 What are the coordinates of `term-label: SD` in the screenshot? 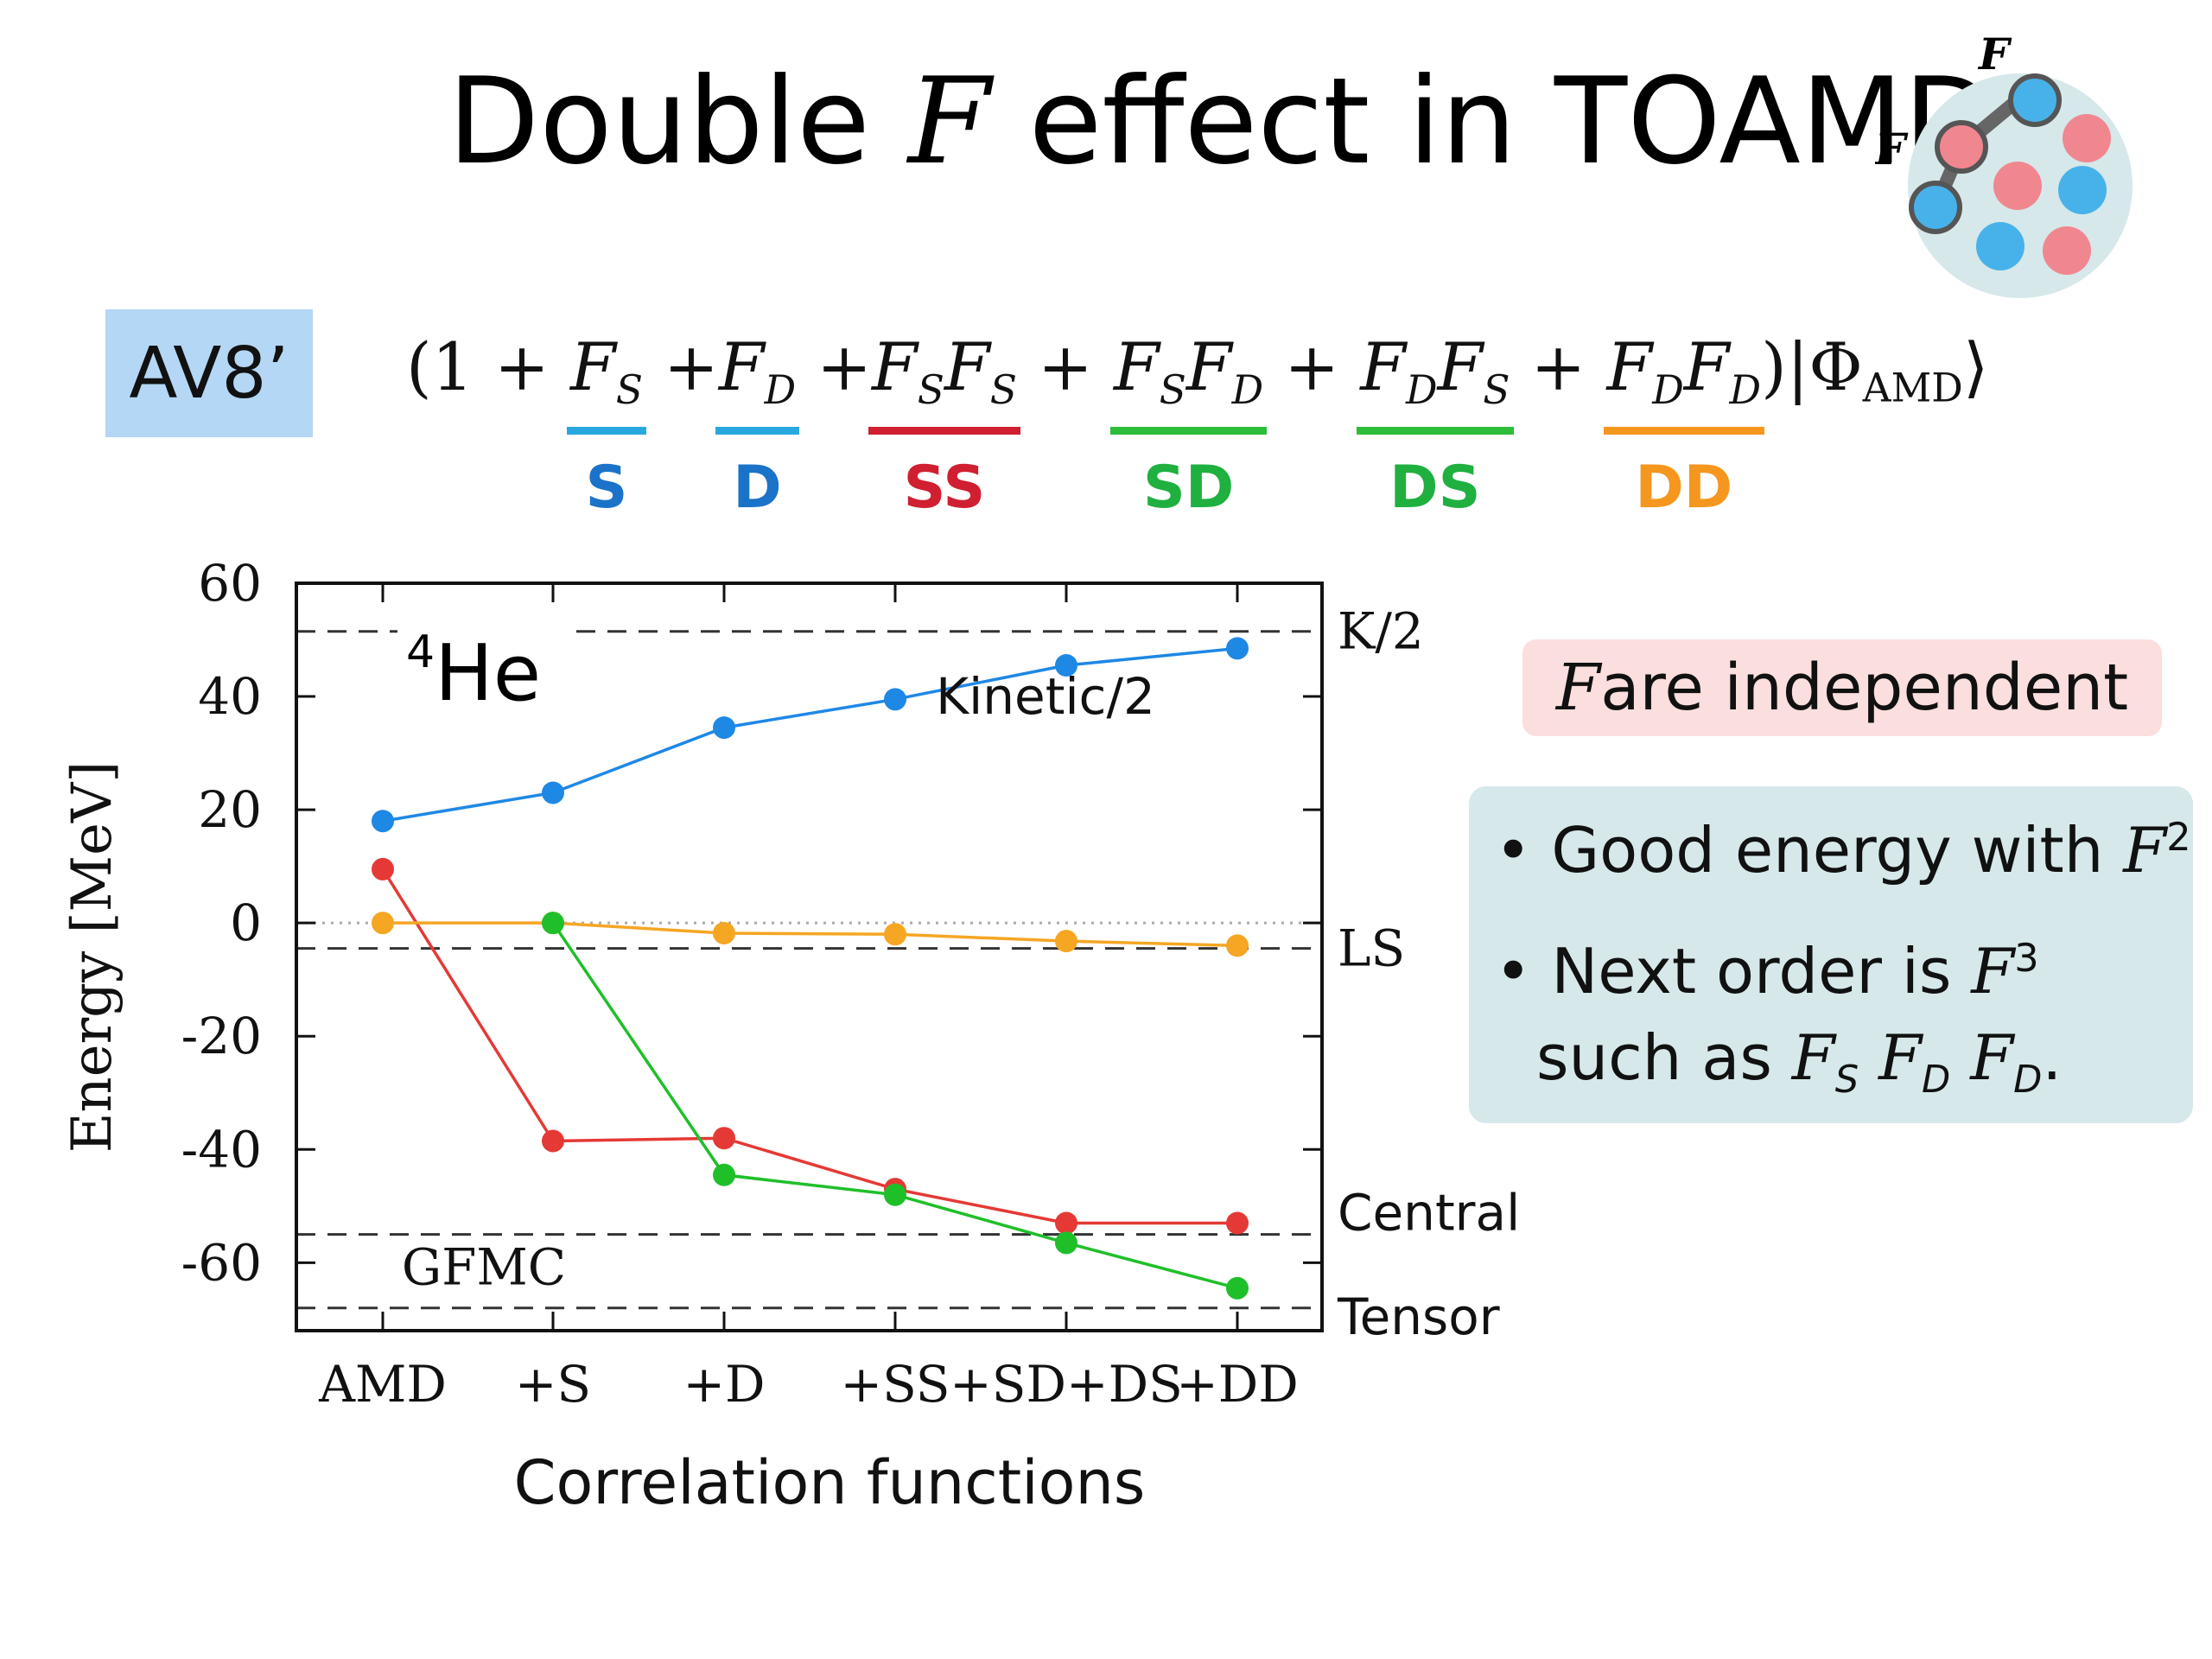 It's located at (1188, 488).